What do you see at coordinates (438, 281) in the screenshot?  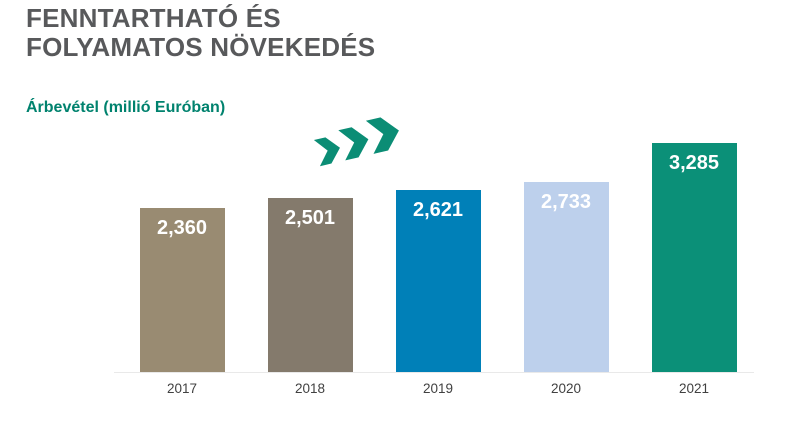 I see `bar-2019: 2,621` at bounding box center [438, 281].